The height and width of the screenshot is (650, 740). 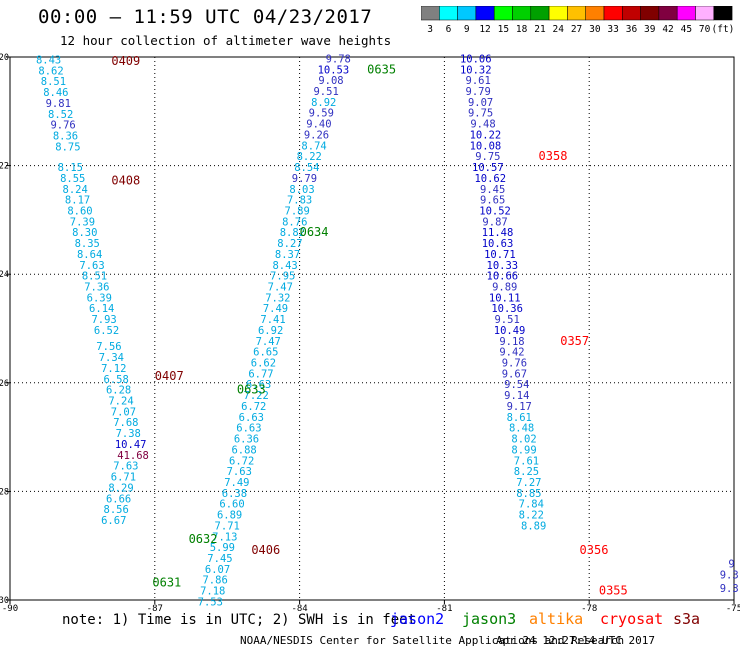 What do you see at coordinates (488, 168) in the screenshot?
I see `data-point-jason2: 10.57` at bounding box center [488, 168].